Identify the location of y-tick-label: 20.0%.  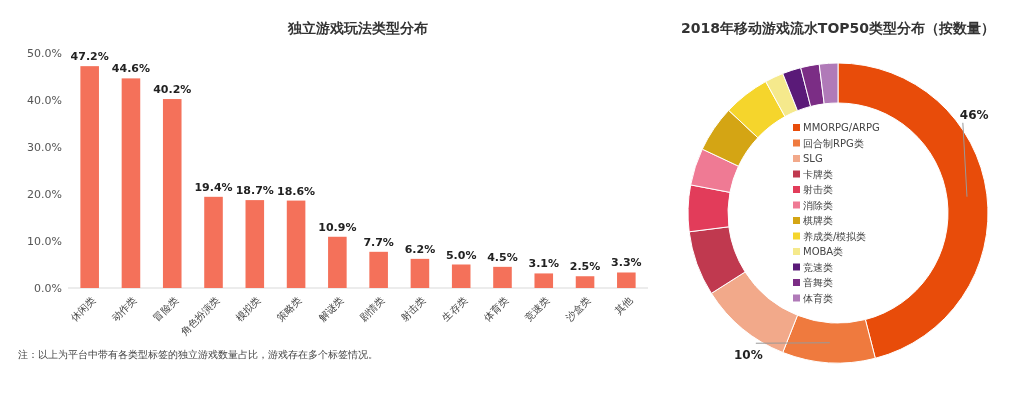
(44, 194).